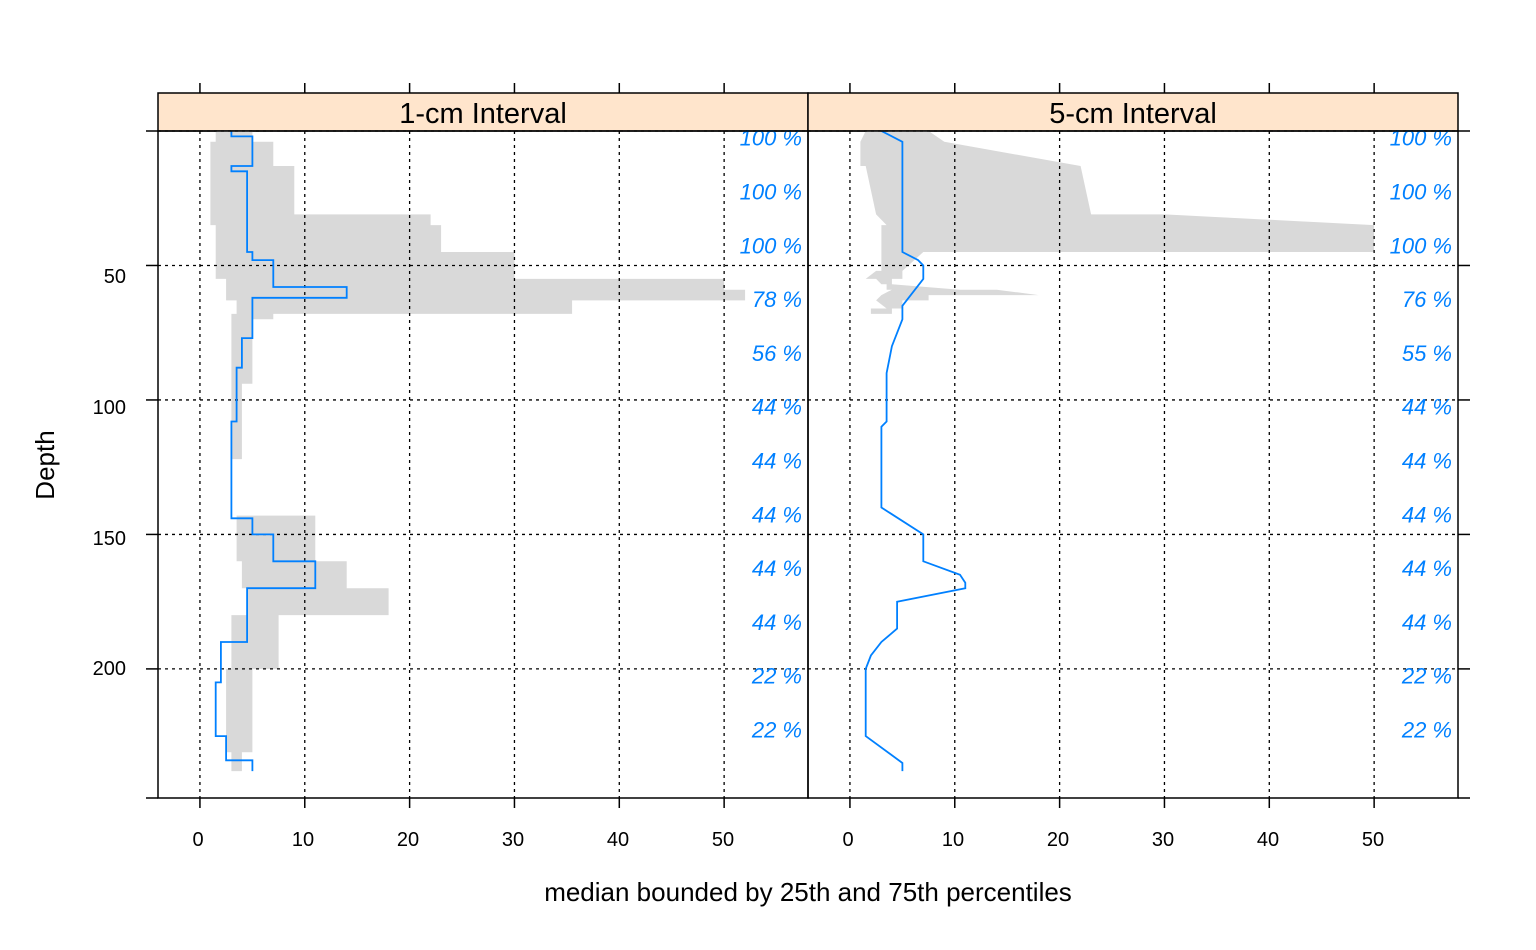 The image size is (1536, 950). What do you see at coordinates (45, 464) in the screenshot?
I see `y-axis-title: Depth` at bounding box center [45, 464].